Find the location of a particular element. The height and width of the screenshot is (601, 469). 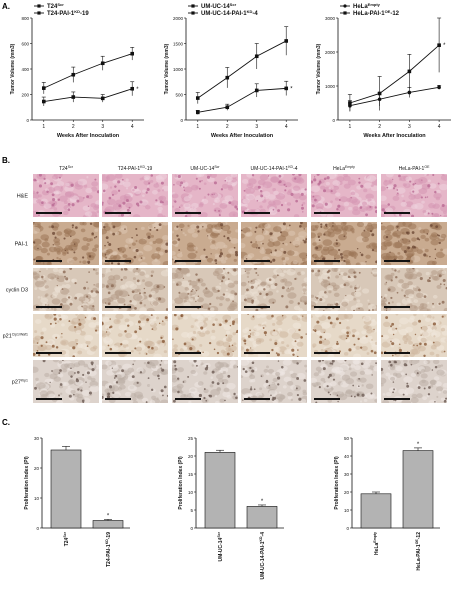

y-tick-label: 10 is located at coordinates (37, 498).